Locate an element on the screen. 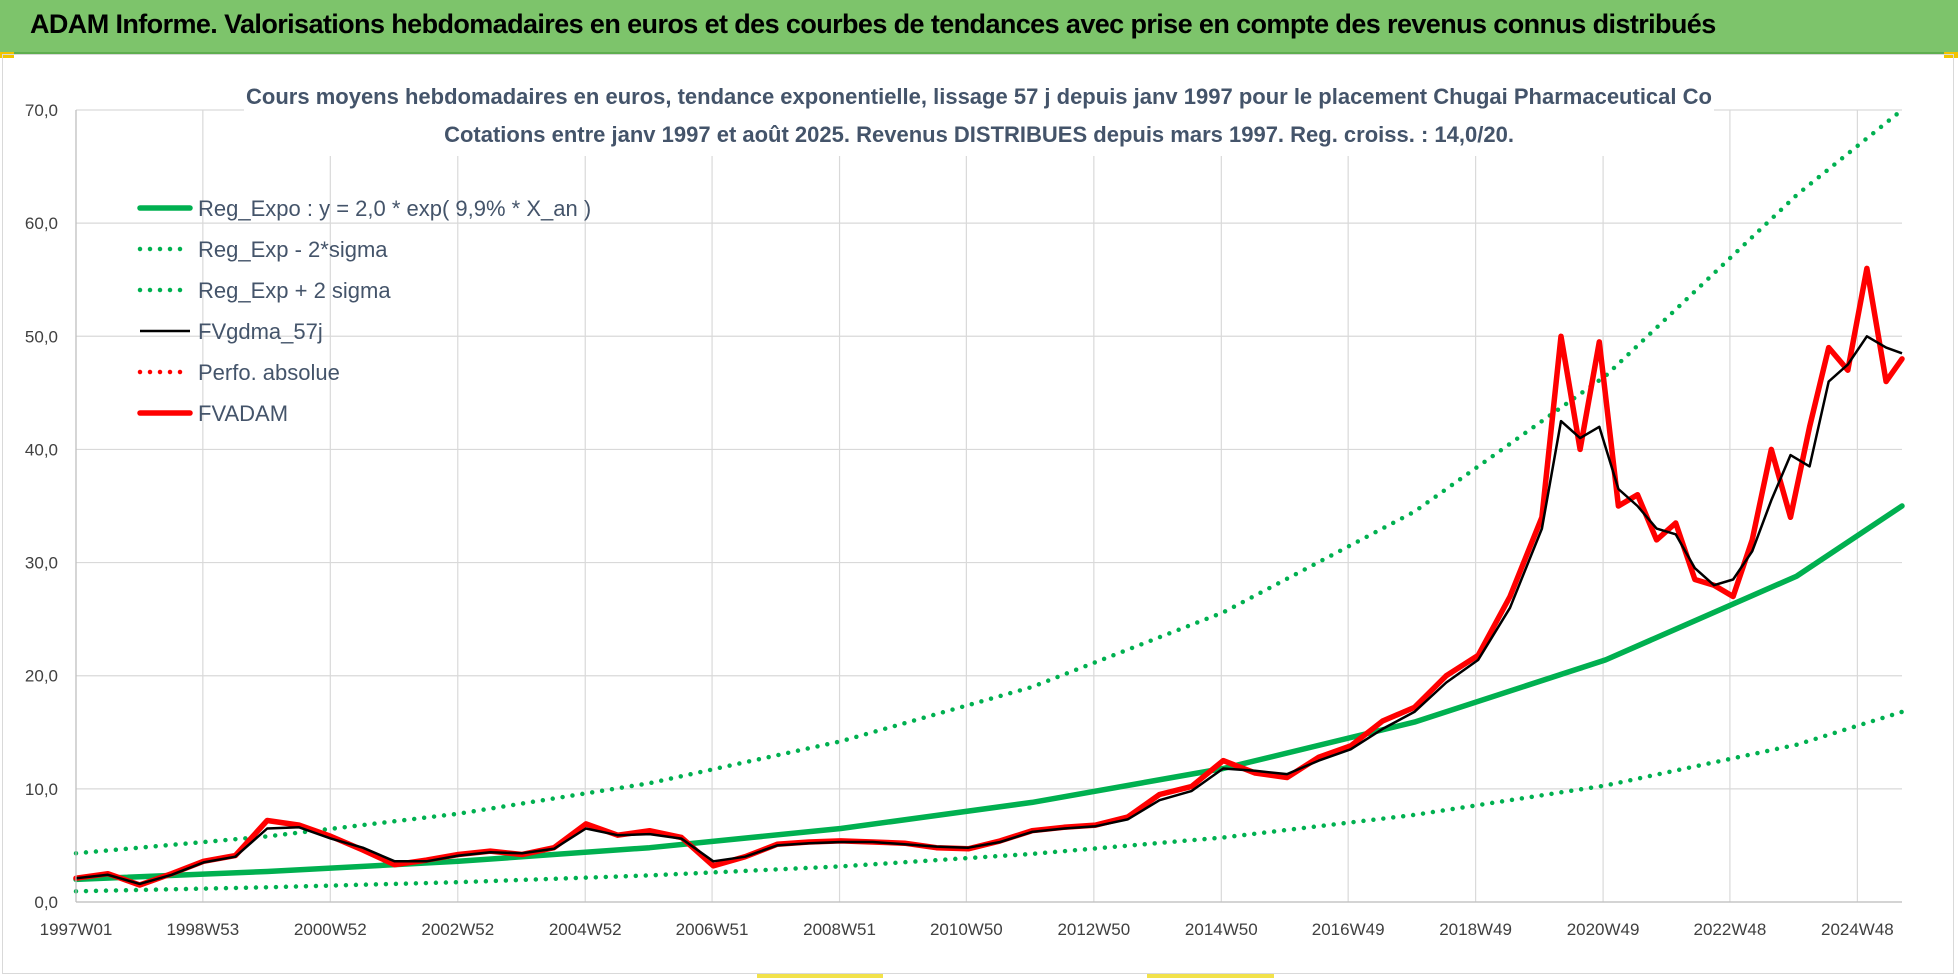  banner-corner-right is located at coordinates (1951, 55).